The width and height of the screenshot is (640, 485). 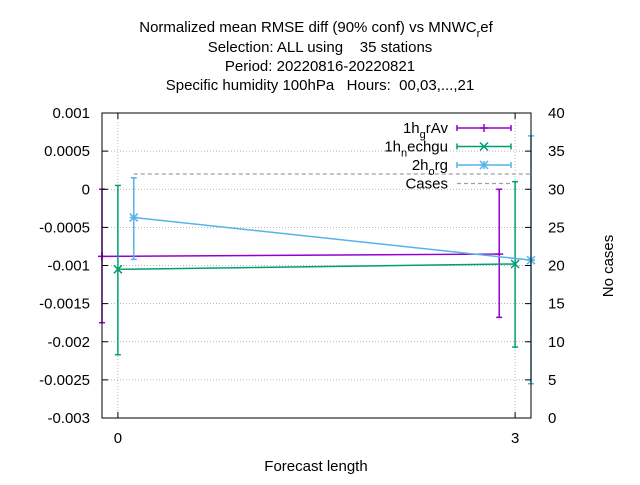 What do you see at coordinates (320, 66) in the screenshot?
I see `title-line-3: Period: 20220816-20220821` at bounding box center [320, 66].